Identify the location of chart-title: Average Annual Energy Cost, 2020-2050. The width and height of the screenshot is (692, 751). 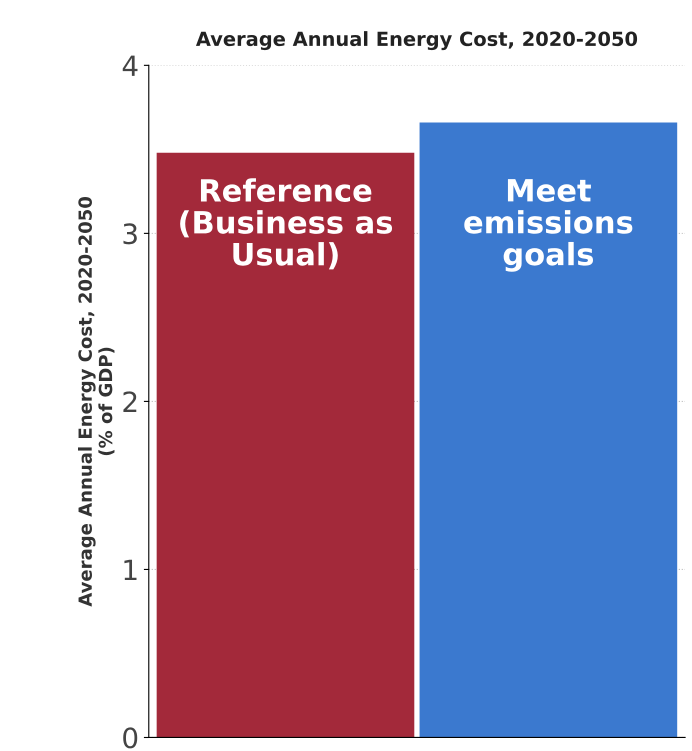
(417, 40).